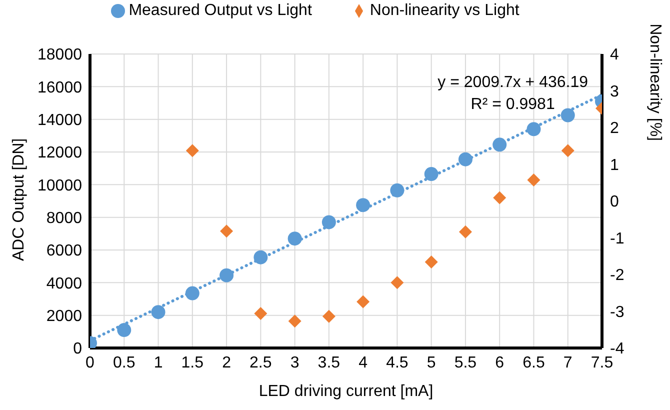 The image size is (670, 410). I want to click on y-tick-label: 18000, so click(60, 55).